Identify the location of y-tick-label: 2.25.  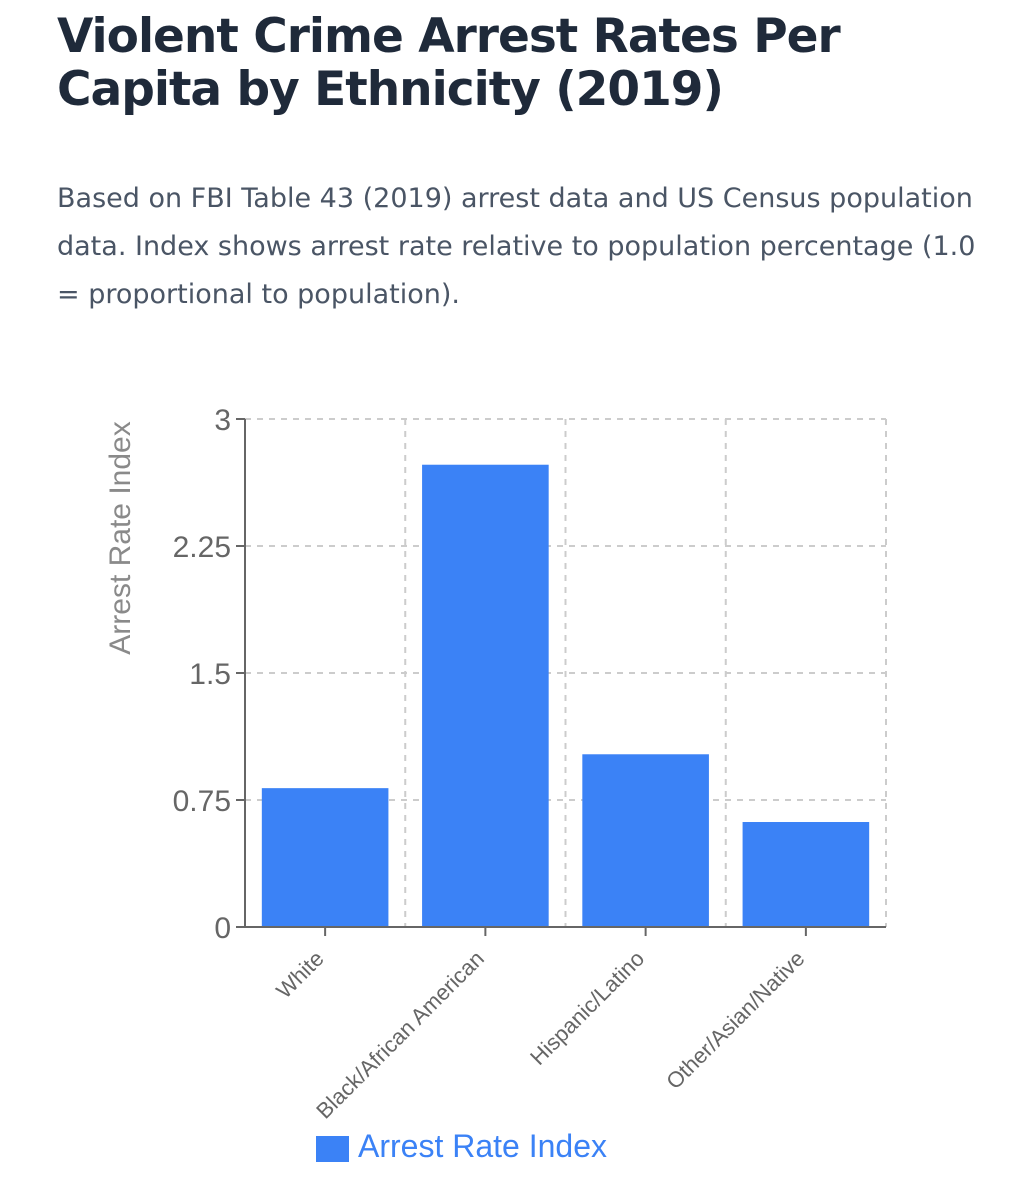
(202, 547).